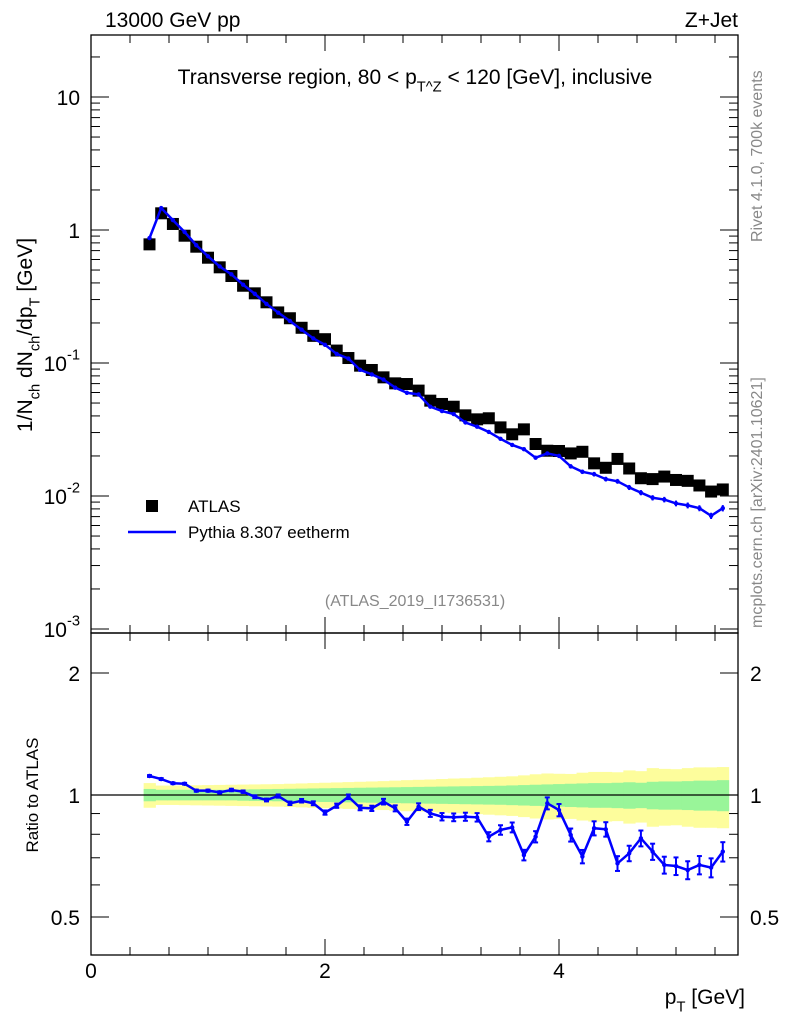 The width and height of the screenshot is (786, 1024). I want to click on mcplots-info: mcplots.cern.ch [arXiv:2401.10621], so click(757, 502).